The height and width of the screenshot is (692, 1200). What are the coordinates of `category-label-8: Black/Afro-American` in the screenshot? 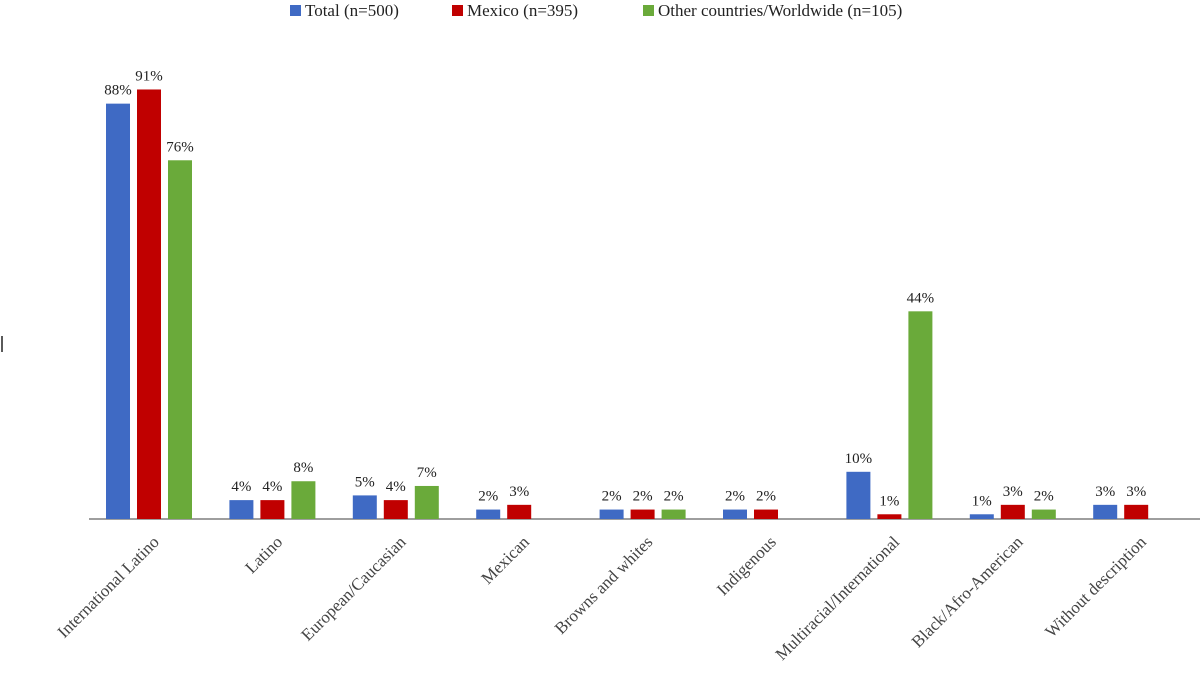 It's located at (967, 591).